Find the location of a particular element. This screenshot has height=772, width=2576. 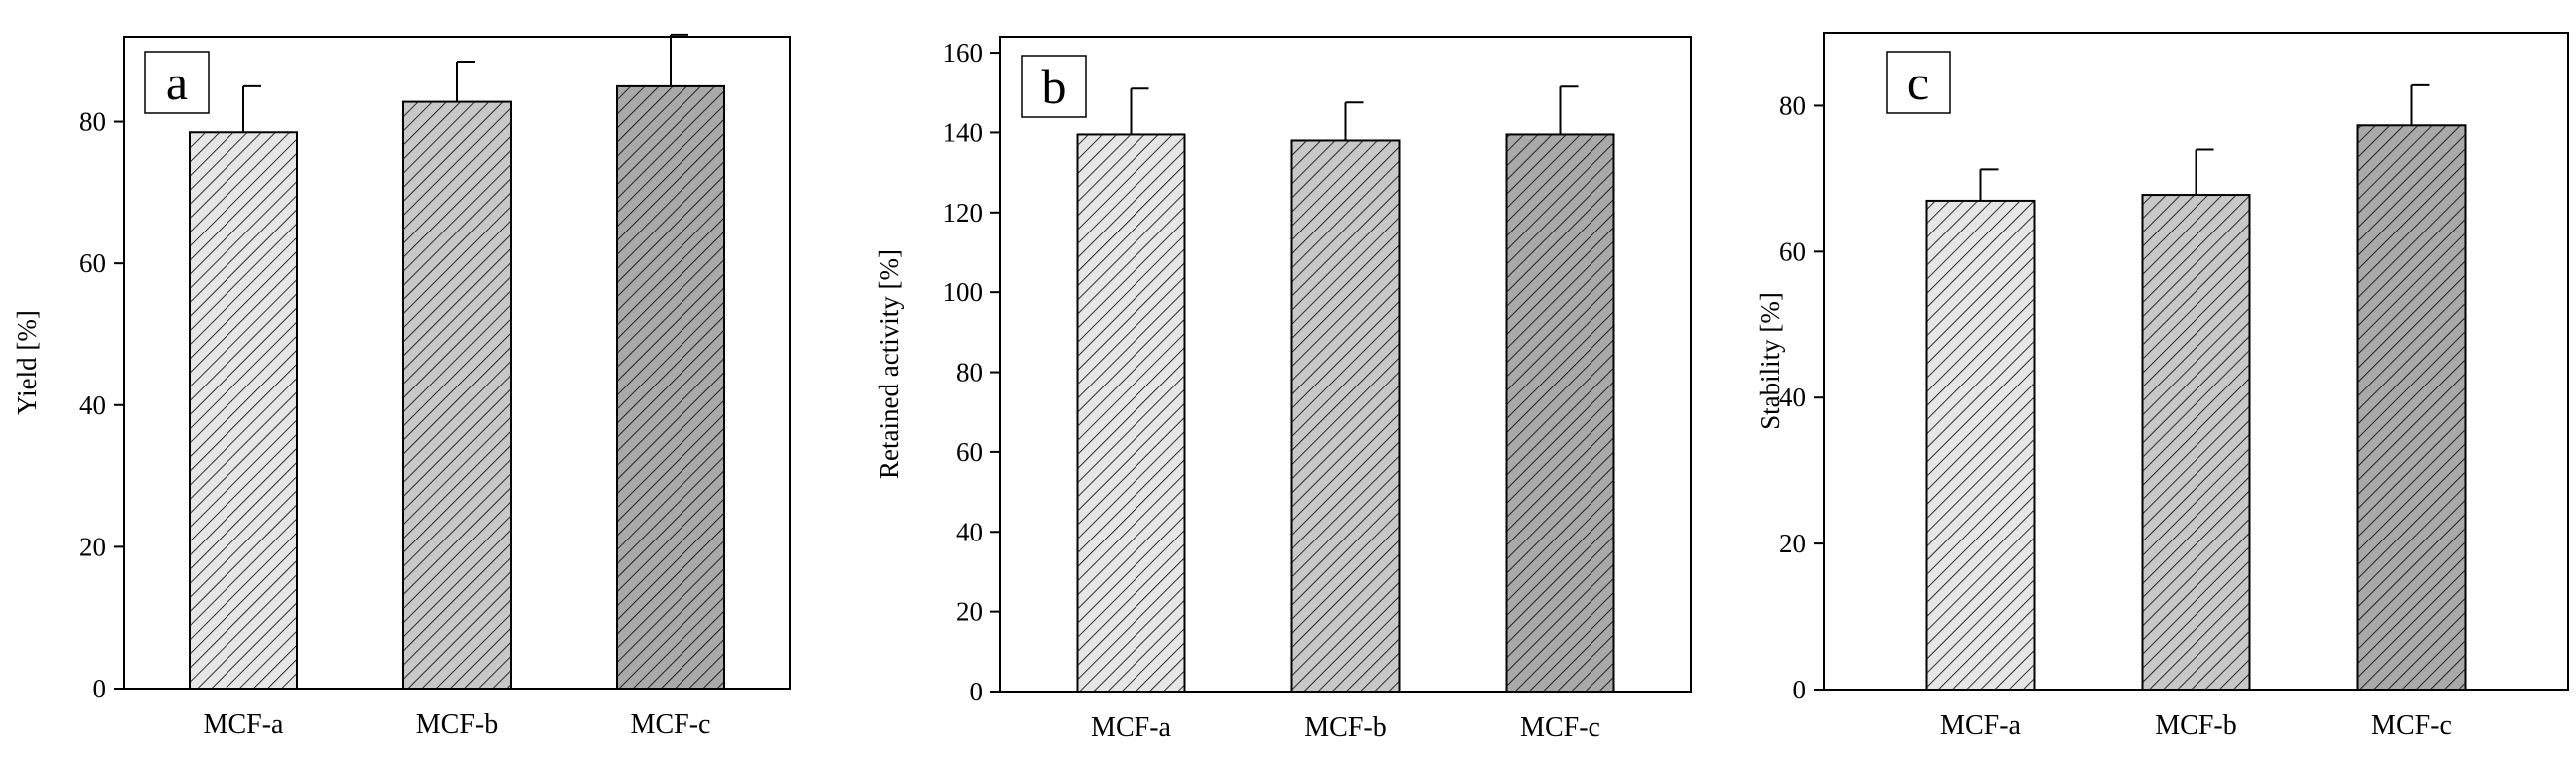

y-axis-label: Yield [%] is located at coordinates (27, 363).